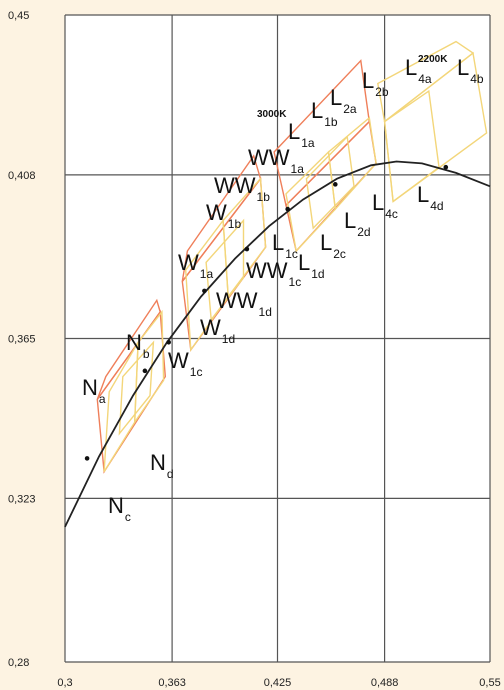 The image size is (504, 690). Describe the element at coordinates (333, 245) in the screenshot. I see `bin-label-l-2c: L 2c` at that location.